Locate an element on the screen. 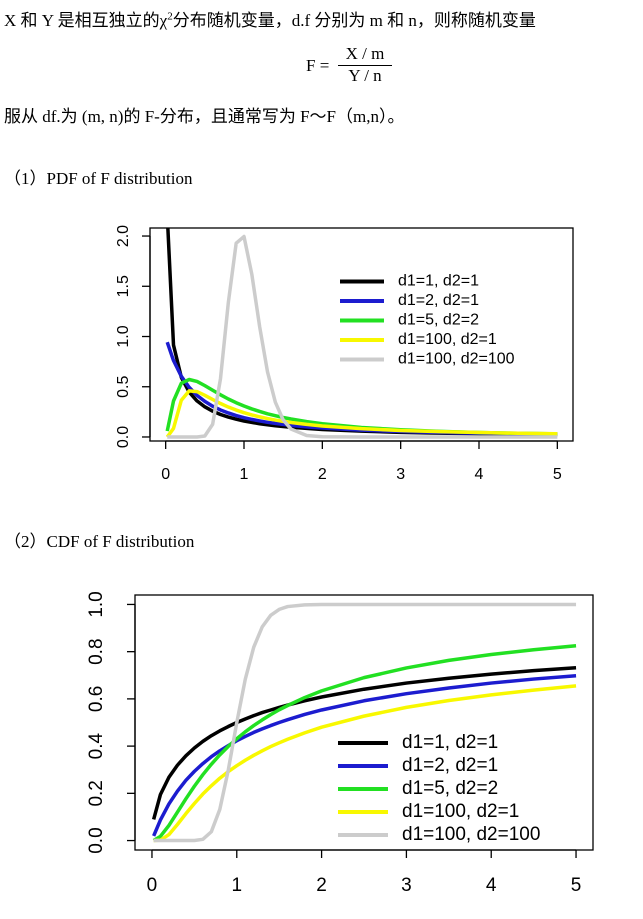 The height and width of the screenshot is (919, 643). fraction: X / m Y / n is located at coordinates (365, 65).